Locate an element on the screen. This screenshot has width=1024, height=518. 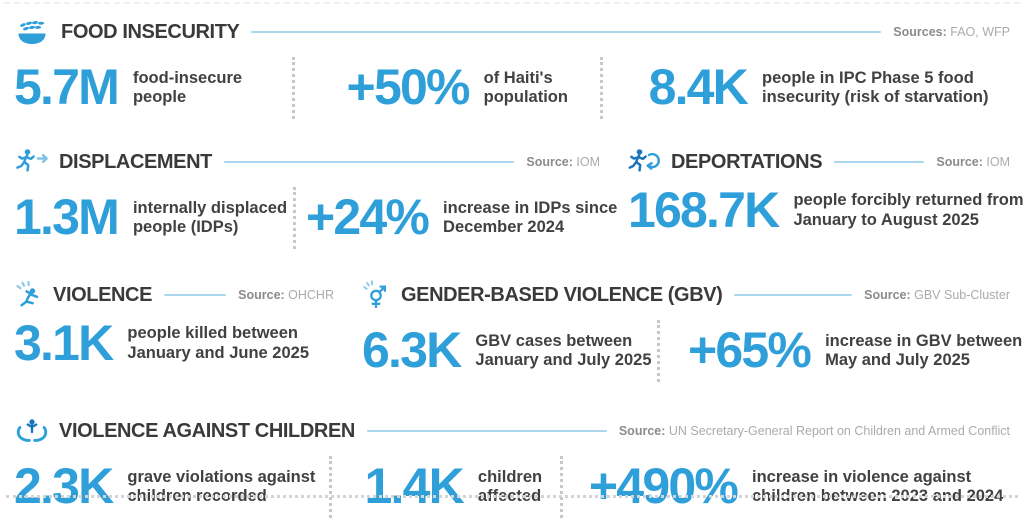
source-value: GBV Sub-Cluster is located at coordinates (962, 295).